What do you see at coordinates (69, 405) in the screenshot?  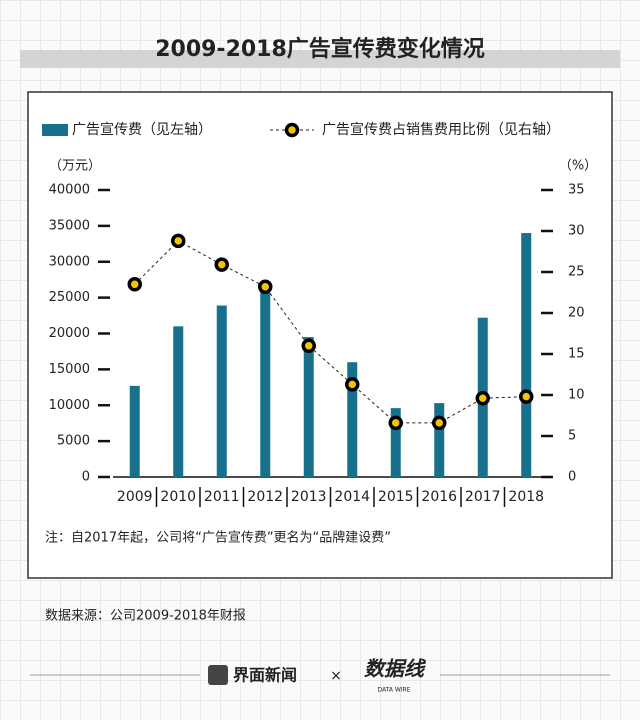 I see `y-tick-label: 10000` at bounding box center [69, 405].